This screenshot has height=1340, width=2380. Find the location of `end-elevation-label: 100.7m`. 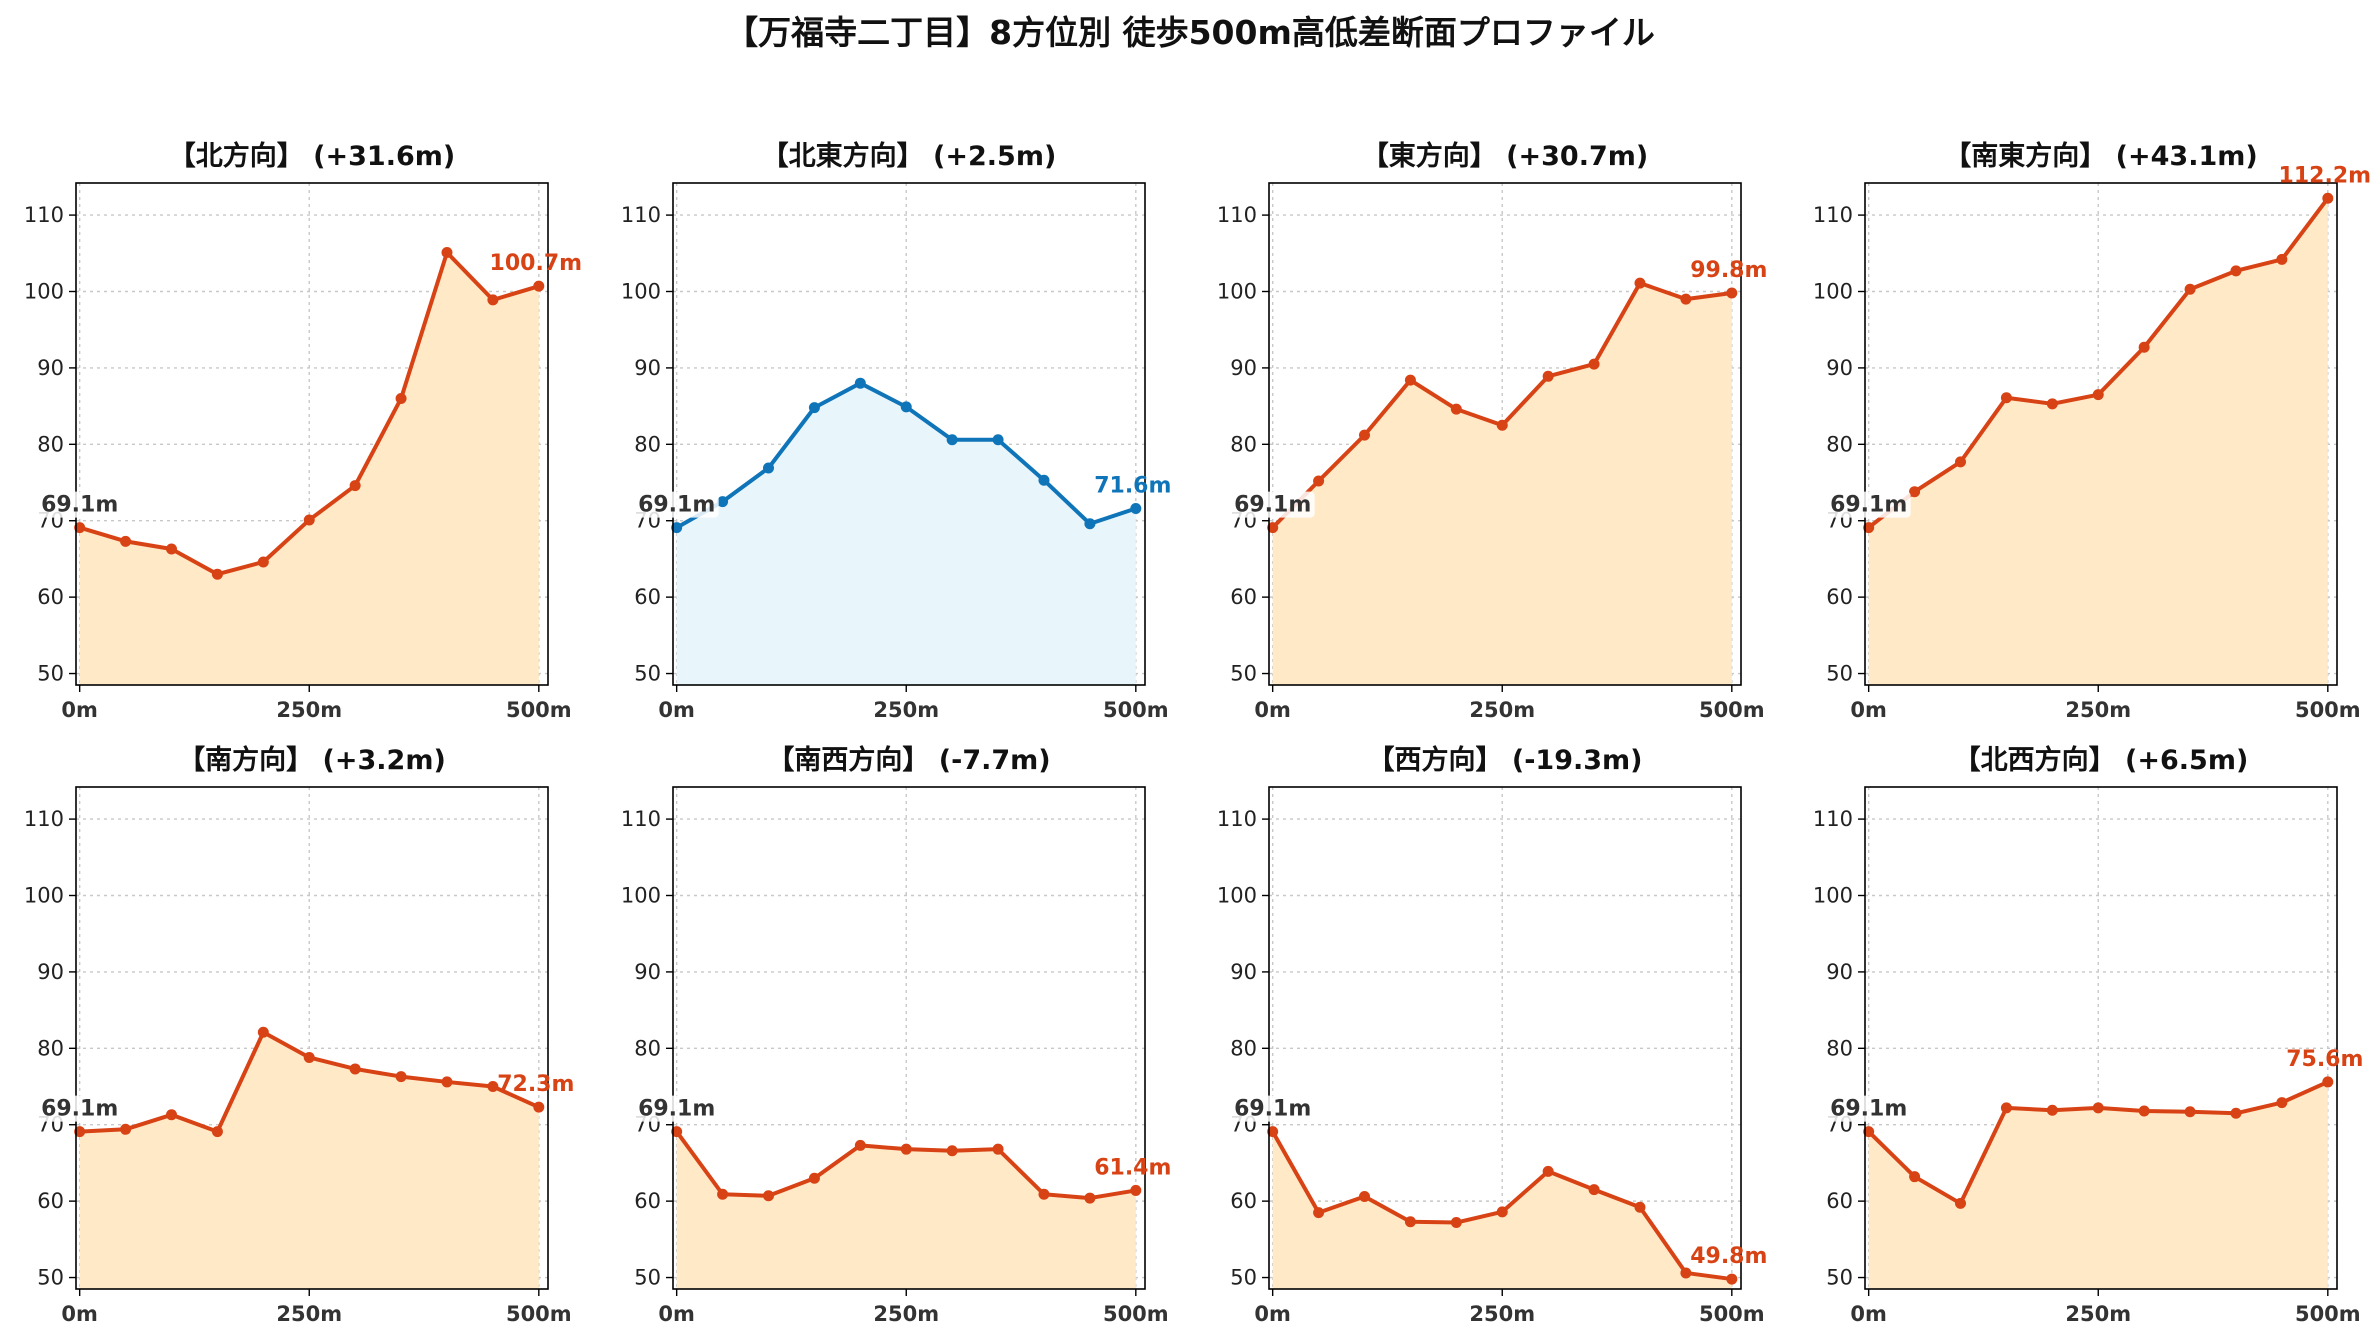

end-elevation-label: 100.7m is located at coordinates (536, 263).